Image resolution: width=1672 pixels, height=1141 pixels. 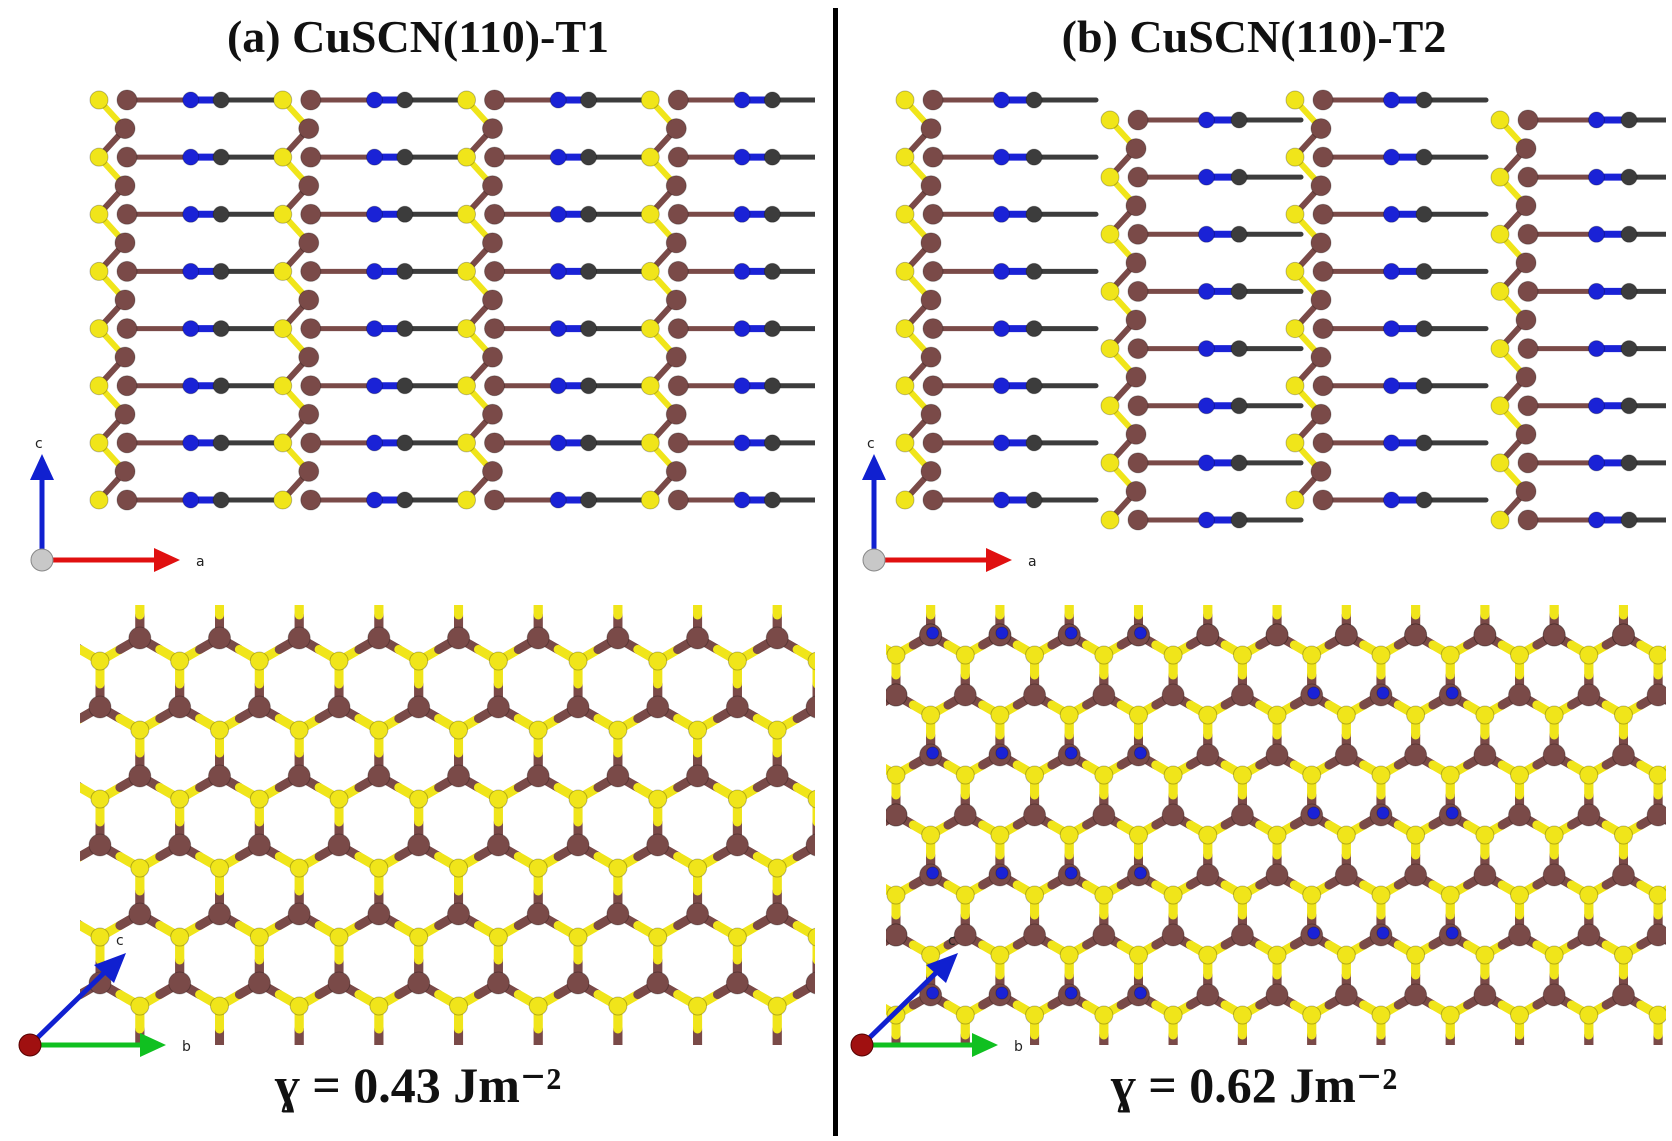 I want to click on axis-label-a: a, so click(x=1032, y=562).